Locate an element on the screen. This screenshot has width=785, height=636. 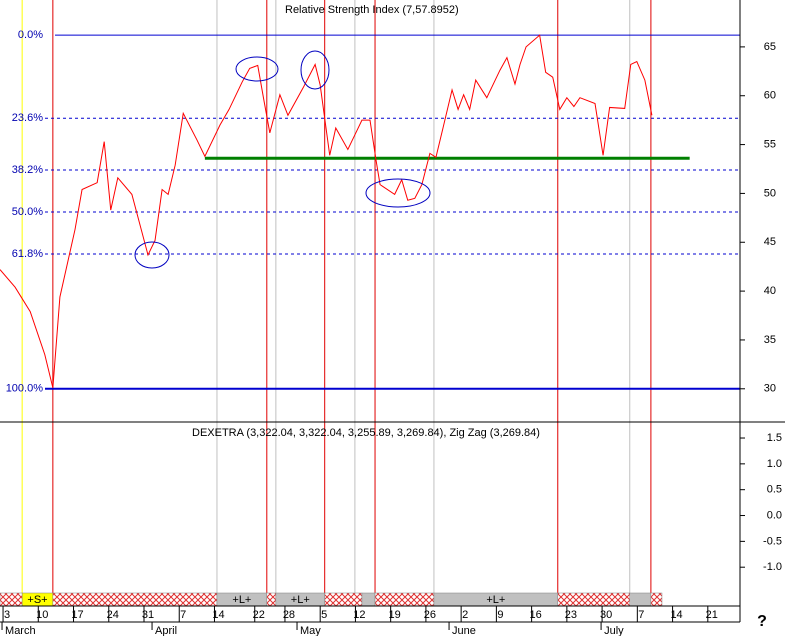
month-label: March is located at coordinates (20, 630).